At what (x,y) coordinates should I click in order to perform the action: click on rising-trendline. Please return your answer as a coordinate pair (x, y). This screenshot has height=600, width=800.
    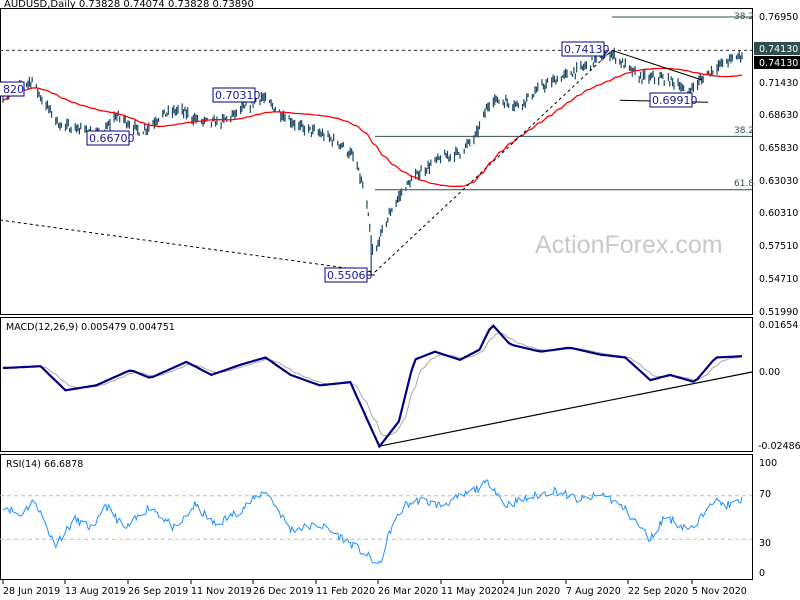
    Looking at the image, I should click on (493, 161).